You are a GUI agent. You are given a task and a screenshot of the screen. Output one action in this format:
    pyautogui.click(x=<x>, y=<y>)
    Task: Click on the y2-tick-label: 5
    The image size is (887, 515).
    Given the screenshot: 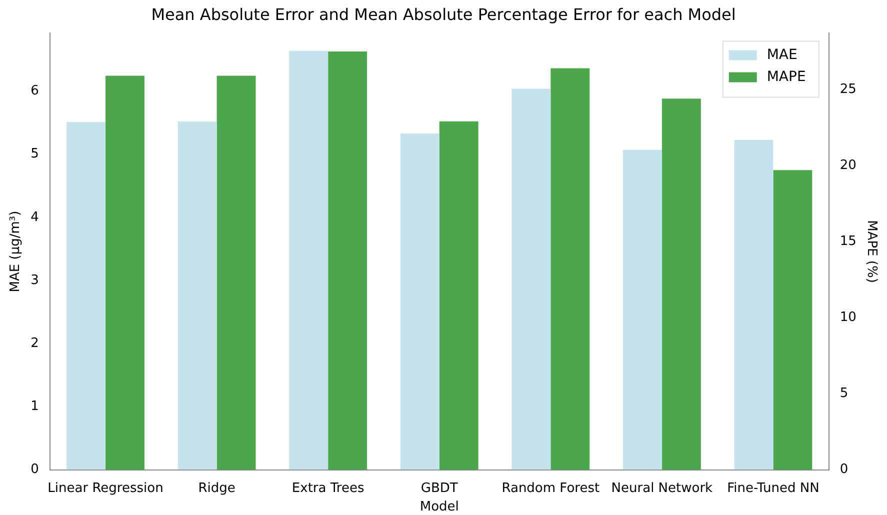 What is the action you would take?
    pyautogui.click(x=844, y=394)
    